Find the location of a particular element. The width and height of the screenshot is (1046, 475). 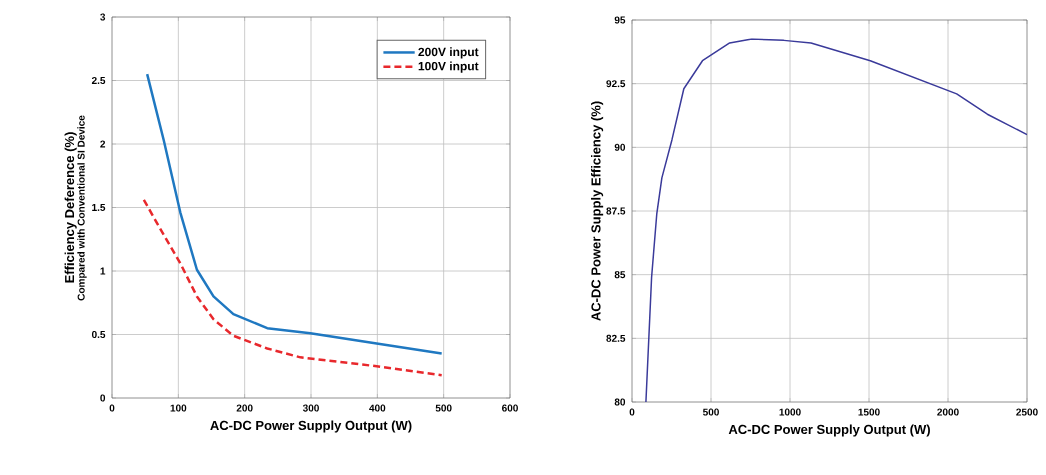

y-tick-label: 0.5 is located at coordinates (98, 334).